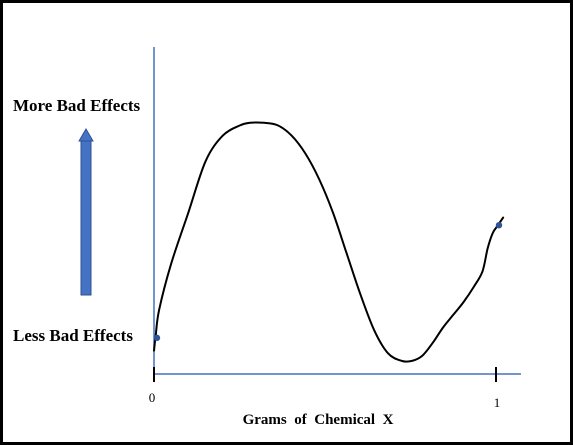  I want to click on up-arrow-icon, so click(86, 212).